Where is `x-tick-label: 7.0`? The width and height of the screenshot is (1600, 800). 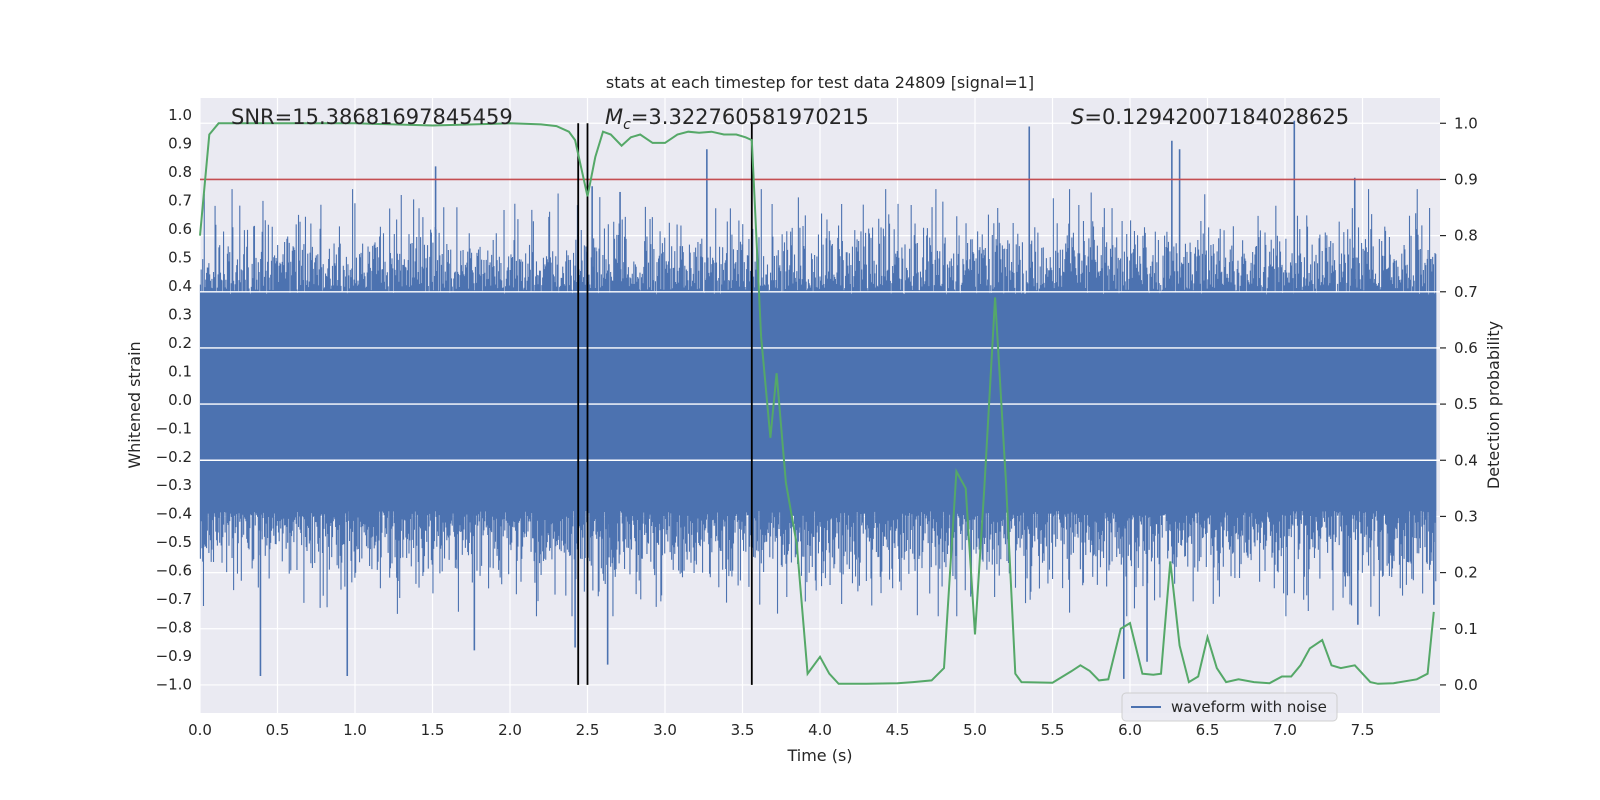 x-tick-label: 7.0 is located at coordinates (1285, 730).